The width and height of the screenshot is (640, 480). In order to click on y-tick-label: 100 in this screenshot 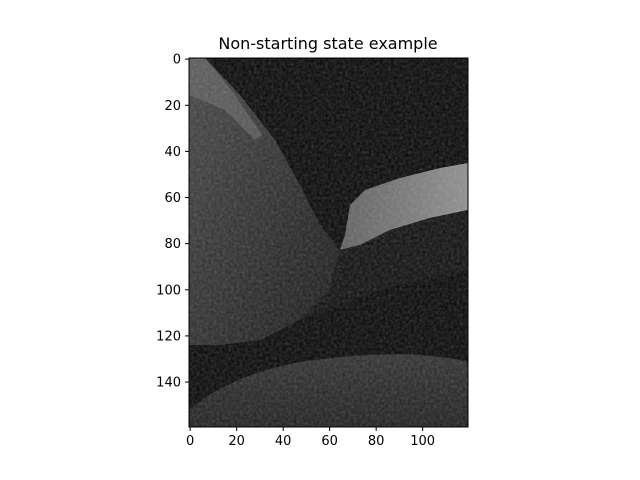, I will do `click(168, 290)`.